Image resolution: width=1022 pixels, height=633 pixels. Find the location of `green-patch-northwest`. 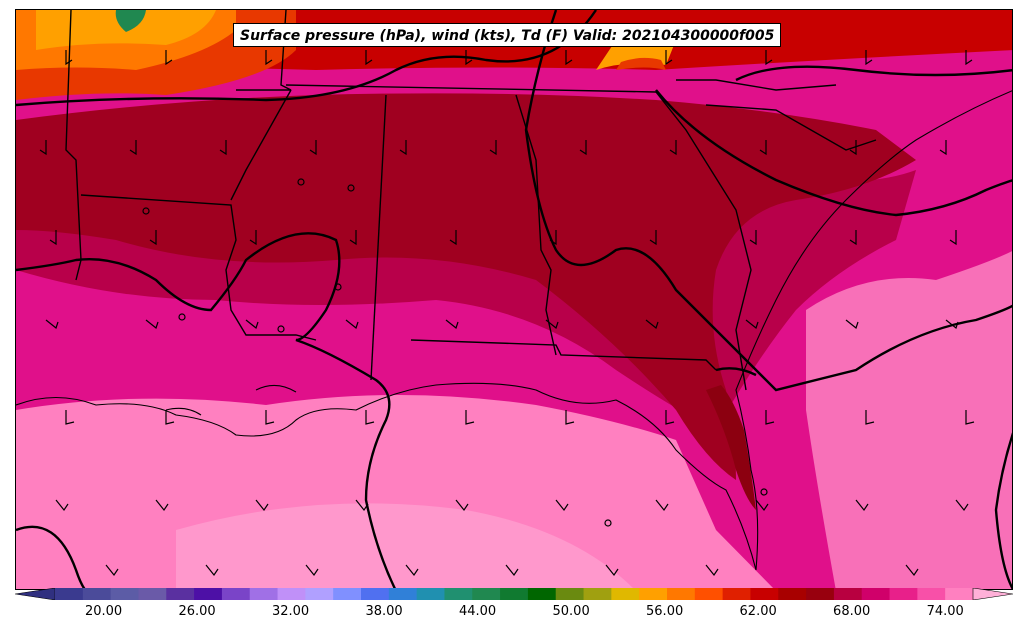

green-patch-northwest is located at coordinates (130, 21).